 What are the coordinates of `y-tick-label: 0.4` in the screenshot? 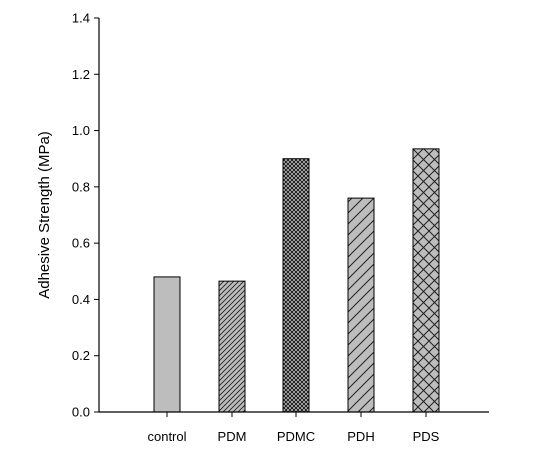 It's located at (81, 299).